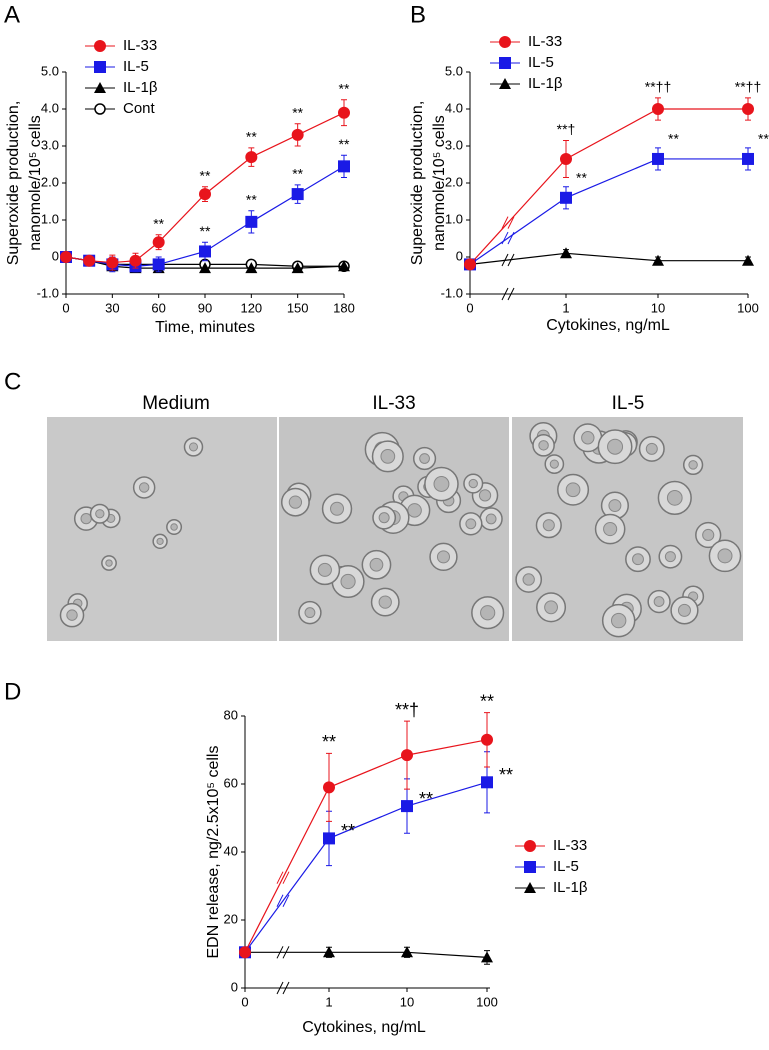 The width and height of the screenshot is (769, 1050). What do you see at coordinates (176, 403) in the screenshot?
I see `micrograph-title: Medium` at bounding box center [176, 403].